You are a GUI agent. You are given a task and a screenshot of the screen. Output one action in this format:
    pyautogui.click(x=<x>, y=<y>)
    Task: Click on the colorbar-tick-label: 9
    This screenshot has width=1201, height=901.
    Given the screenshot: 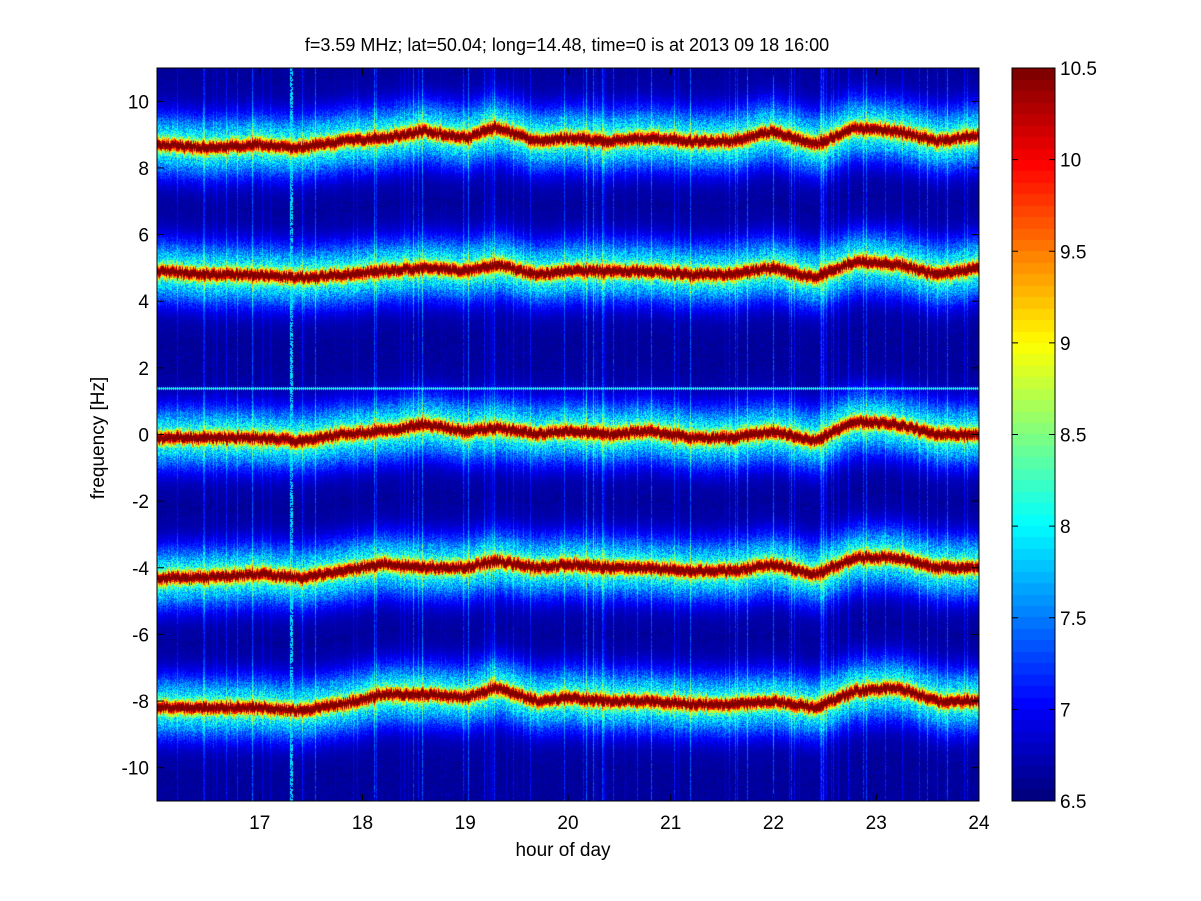 What is the action you would take?
    pyautogui.click(x=1065, y=344)
    